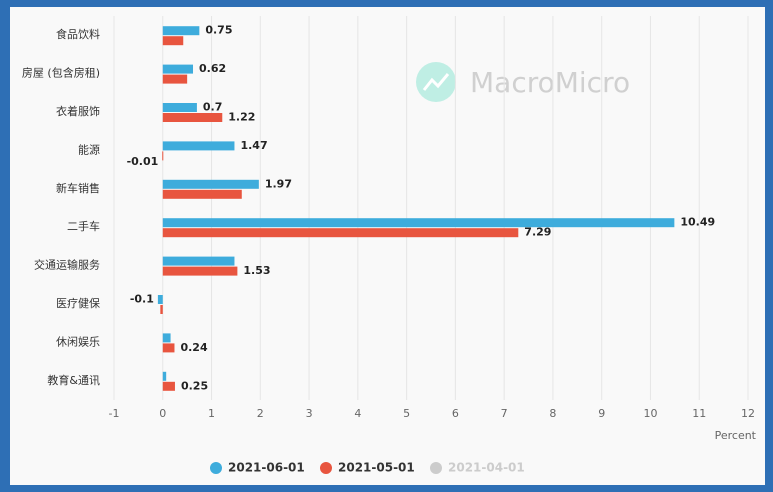  What do you see at coordinates (278, 183) in the screenshot?
I see `value-label: 1.97` at bounding box center [278, 183].